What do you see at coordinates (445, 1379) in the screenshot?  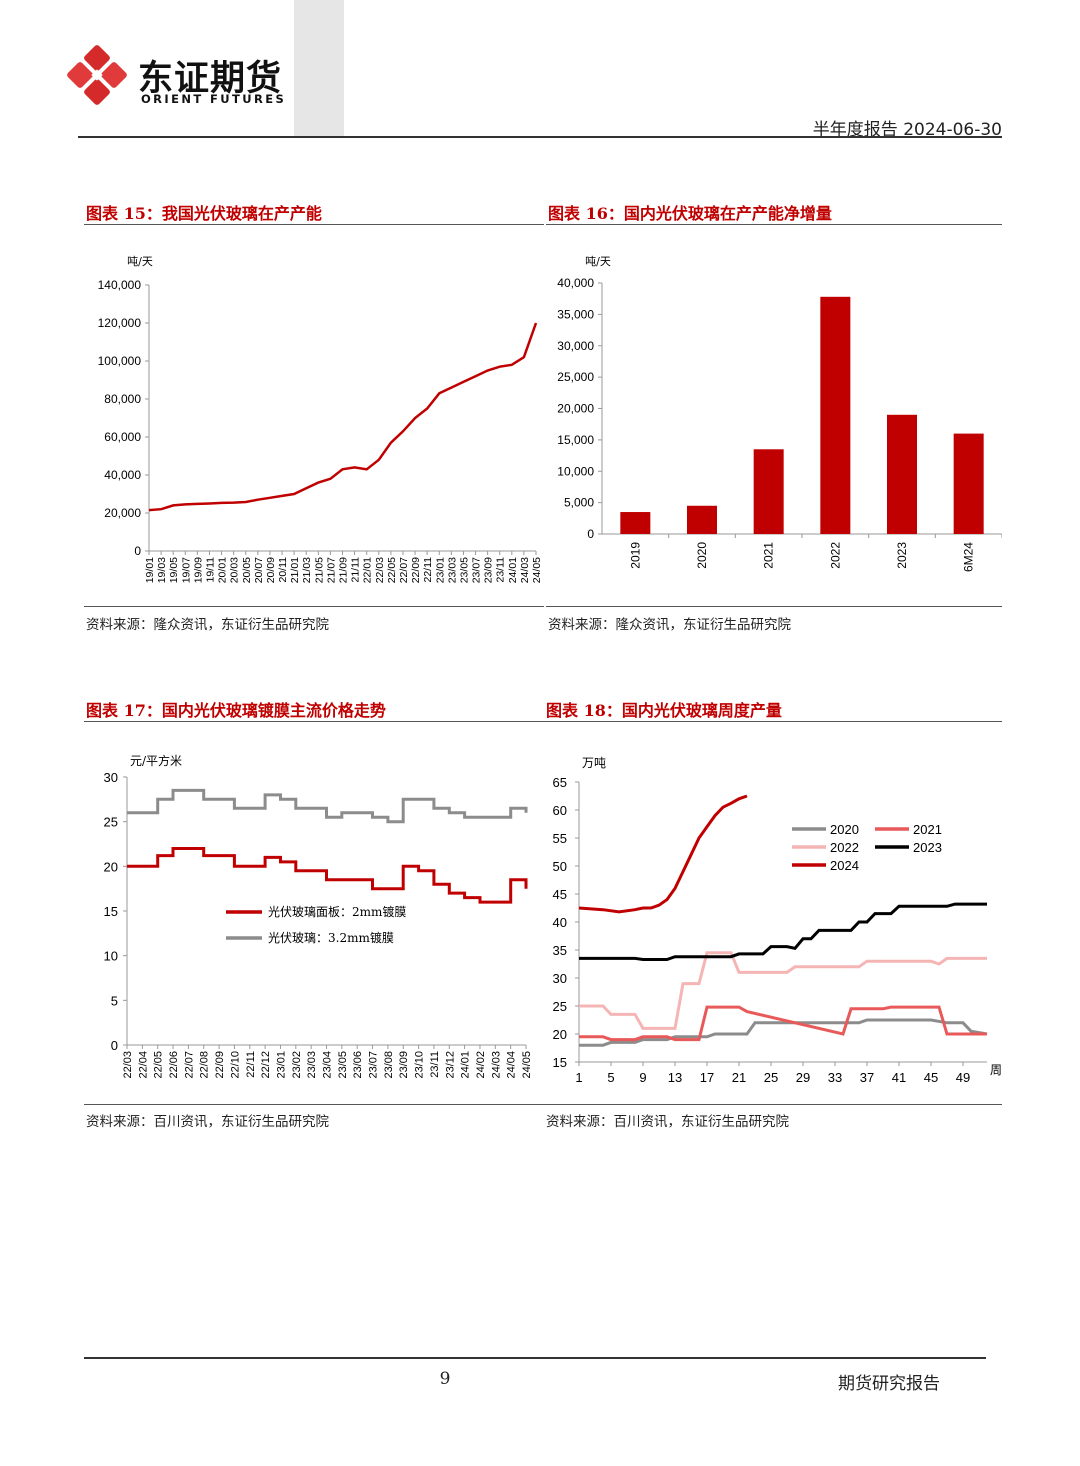 I see `page-number: 9` at bounding box center [445, 1379].